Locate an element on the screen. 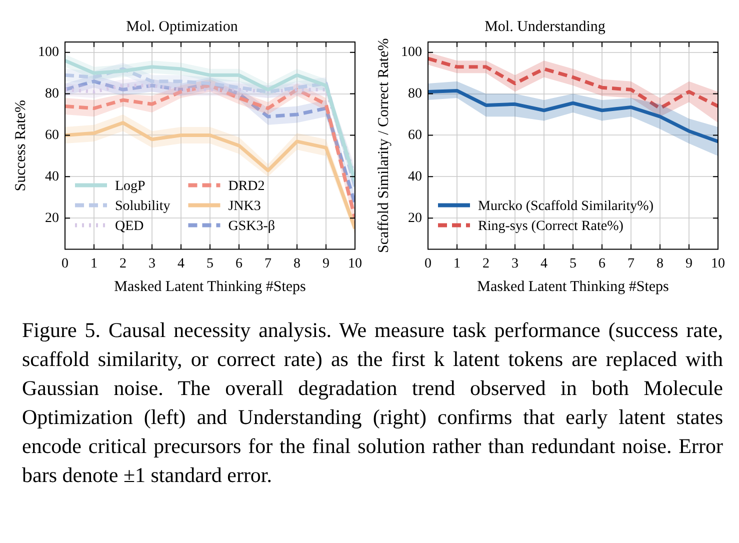 The image size is (739, 543). y-axis-title: Scaffold Similarity / Correct Rate% is located at coordinates (384, 145).